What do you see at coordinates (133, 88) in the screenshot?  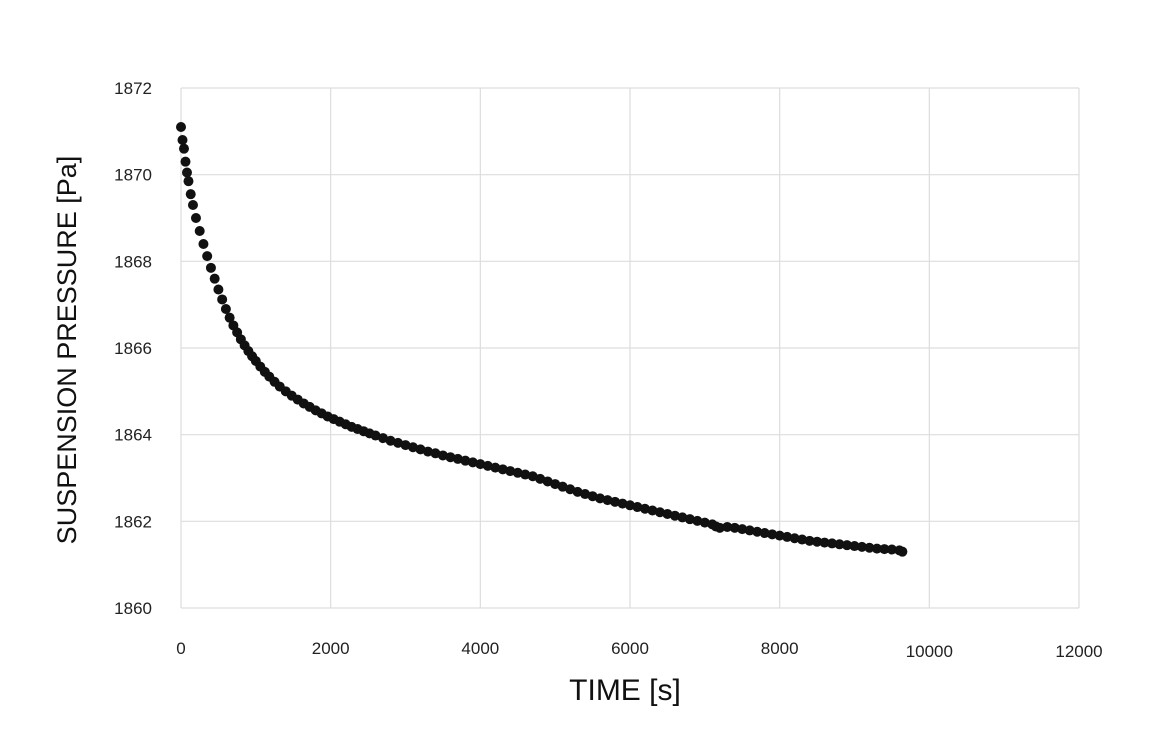 I see `y-tick-label: 1872` at bounding box center [133, 88].